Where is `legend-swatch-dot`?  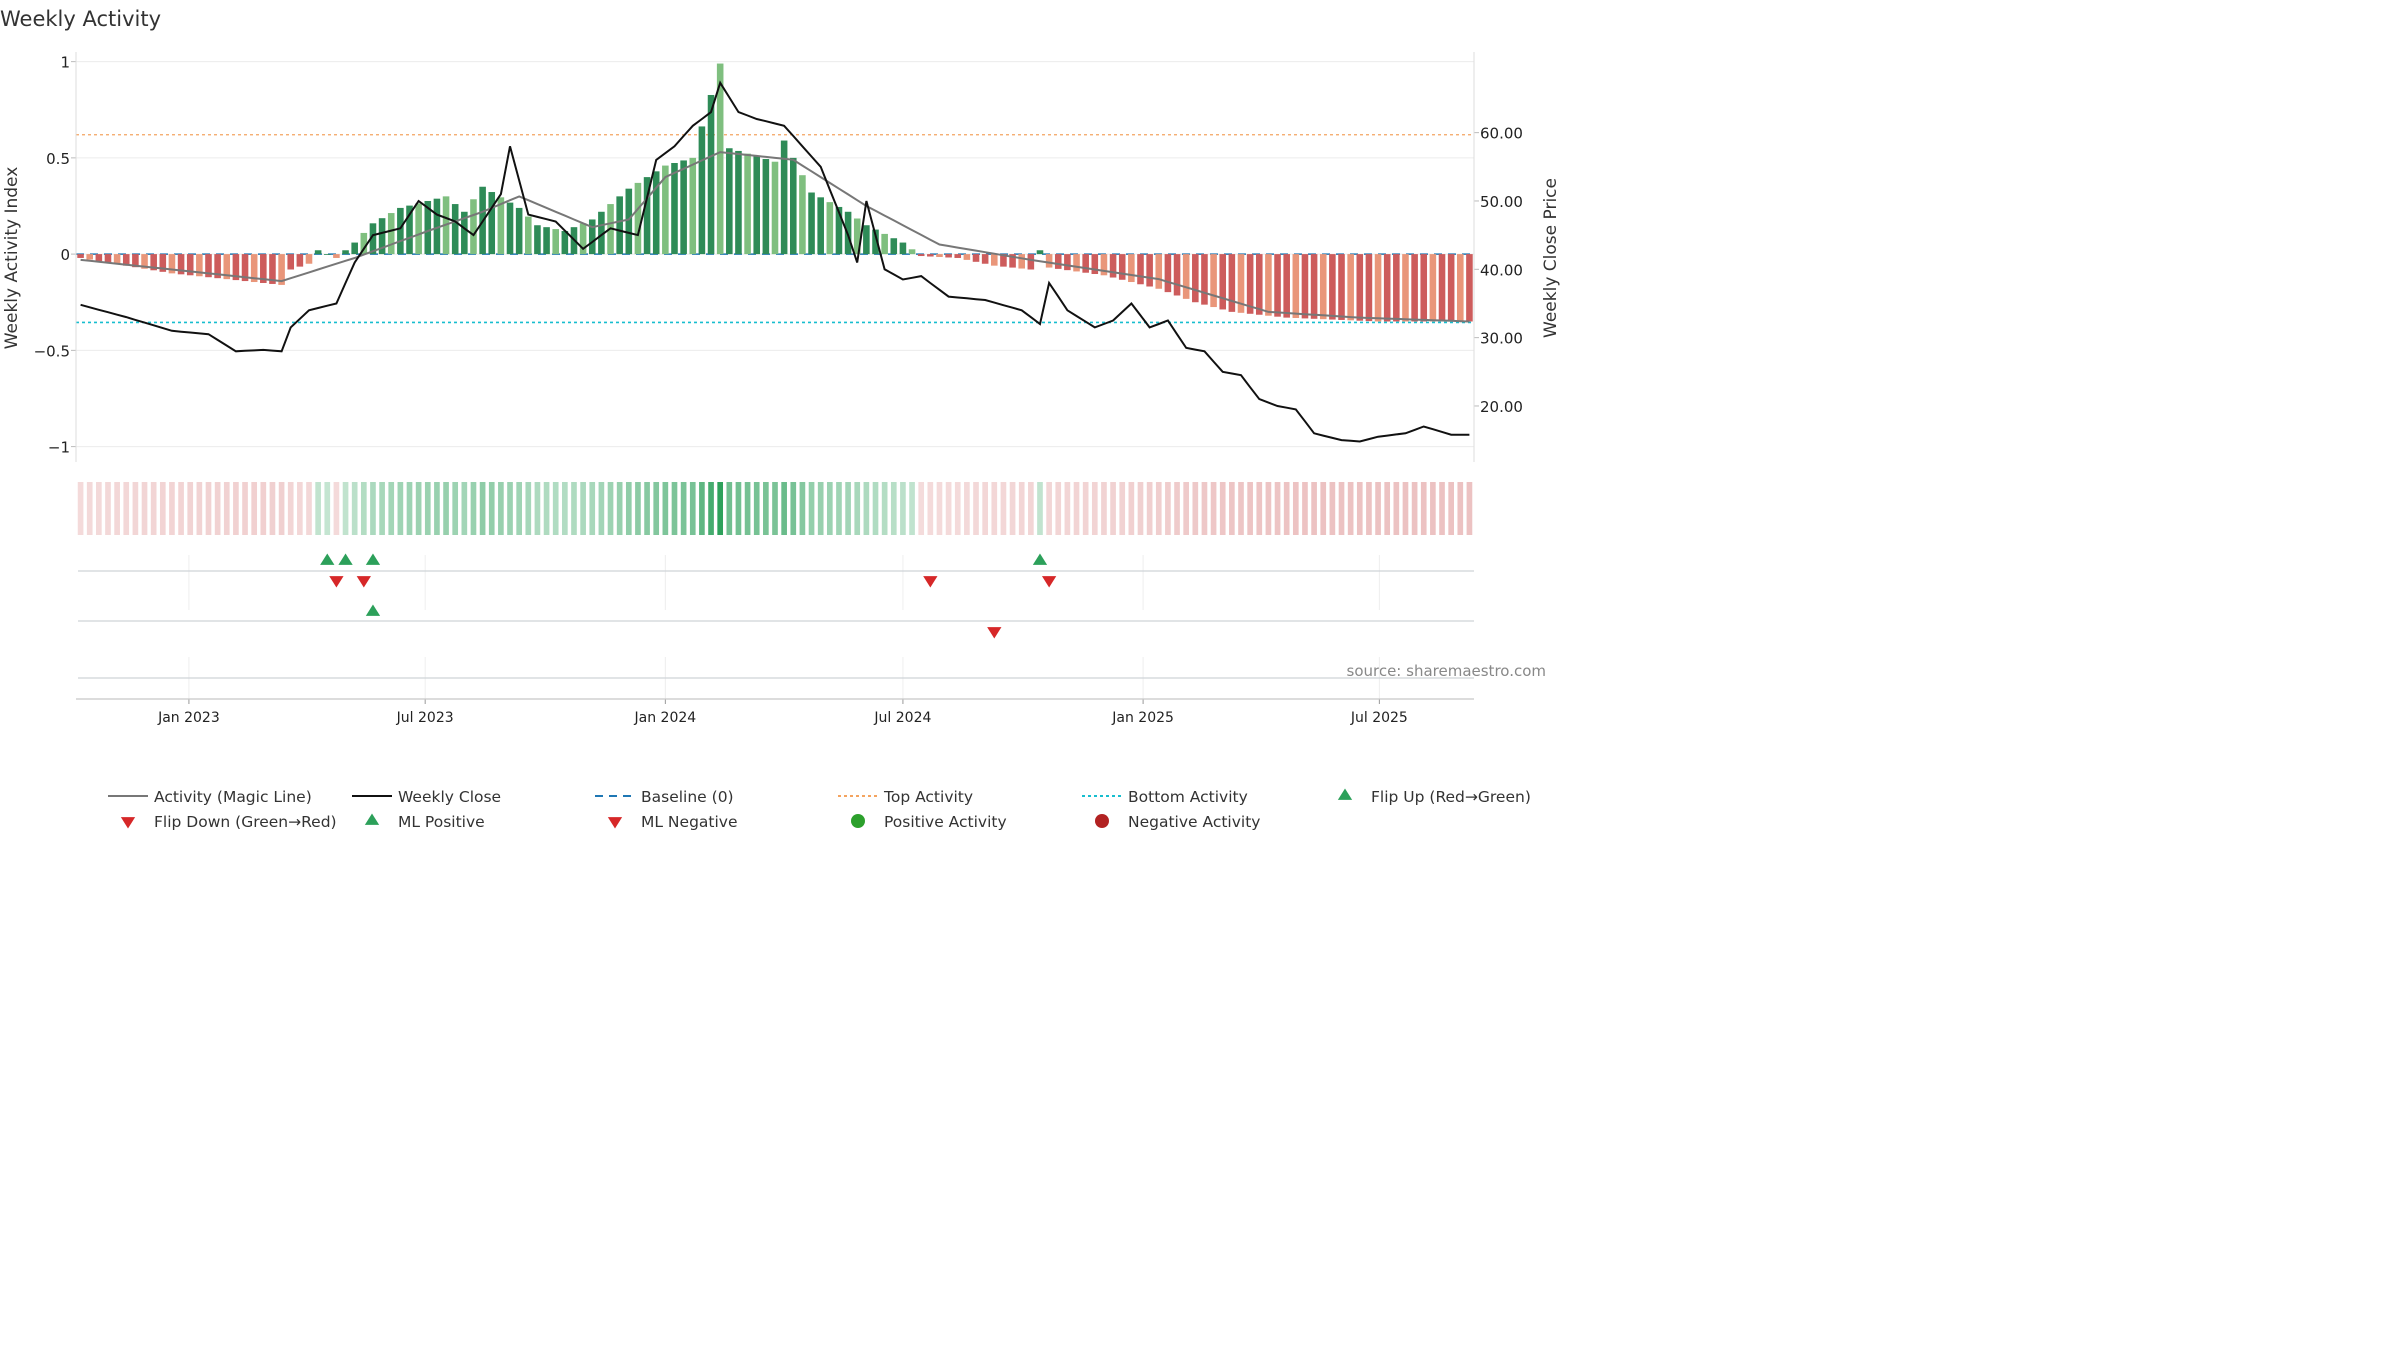
legend-swatch-dot is located at coordinates (858, 821).